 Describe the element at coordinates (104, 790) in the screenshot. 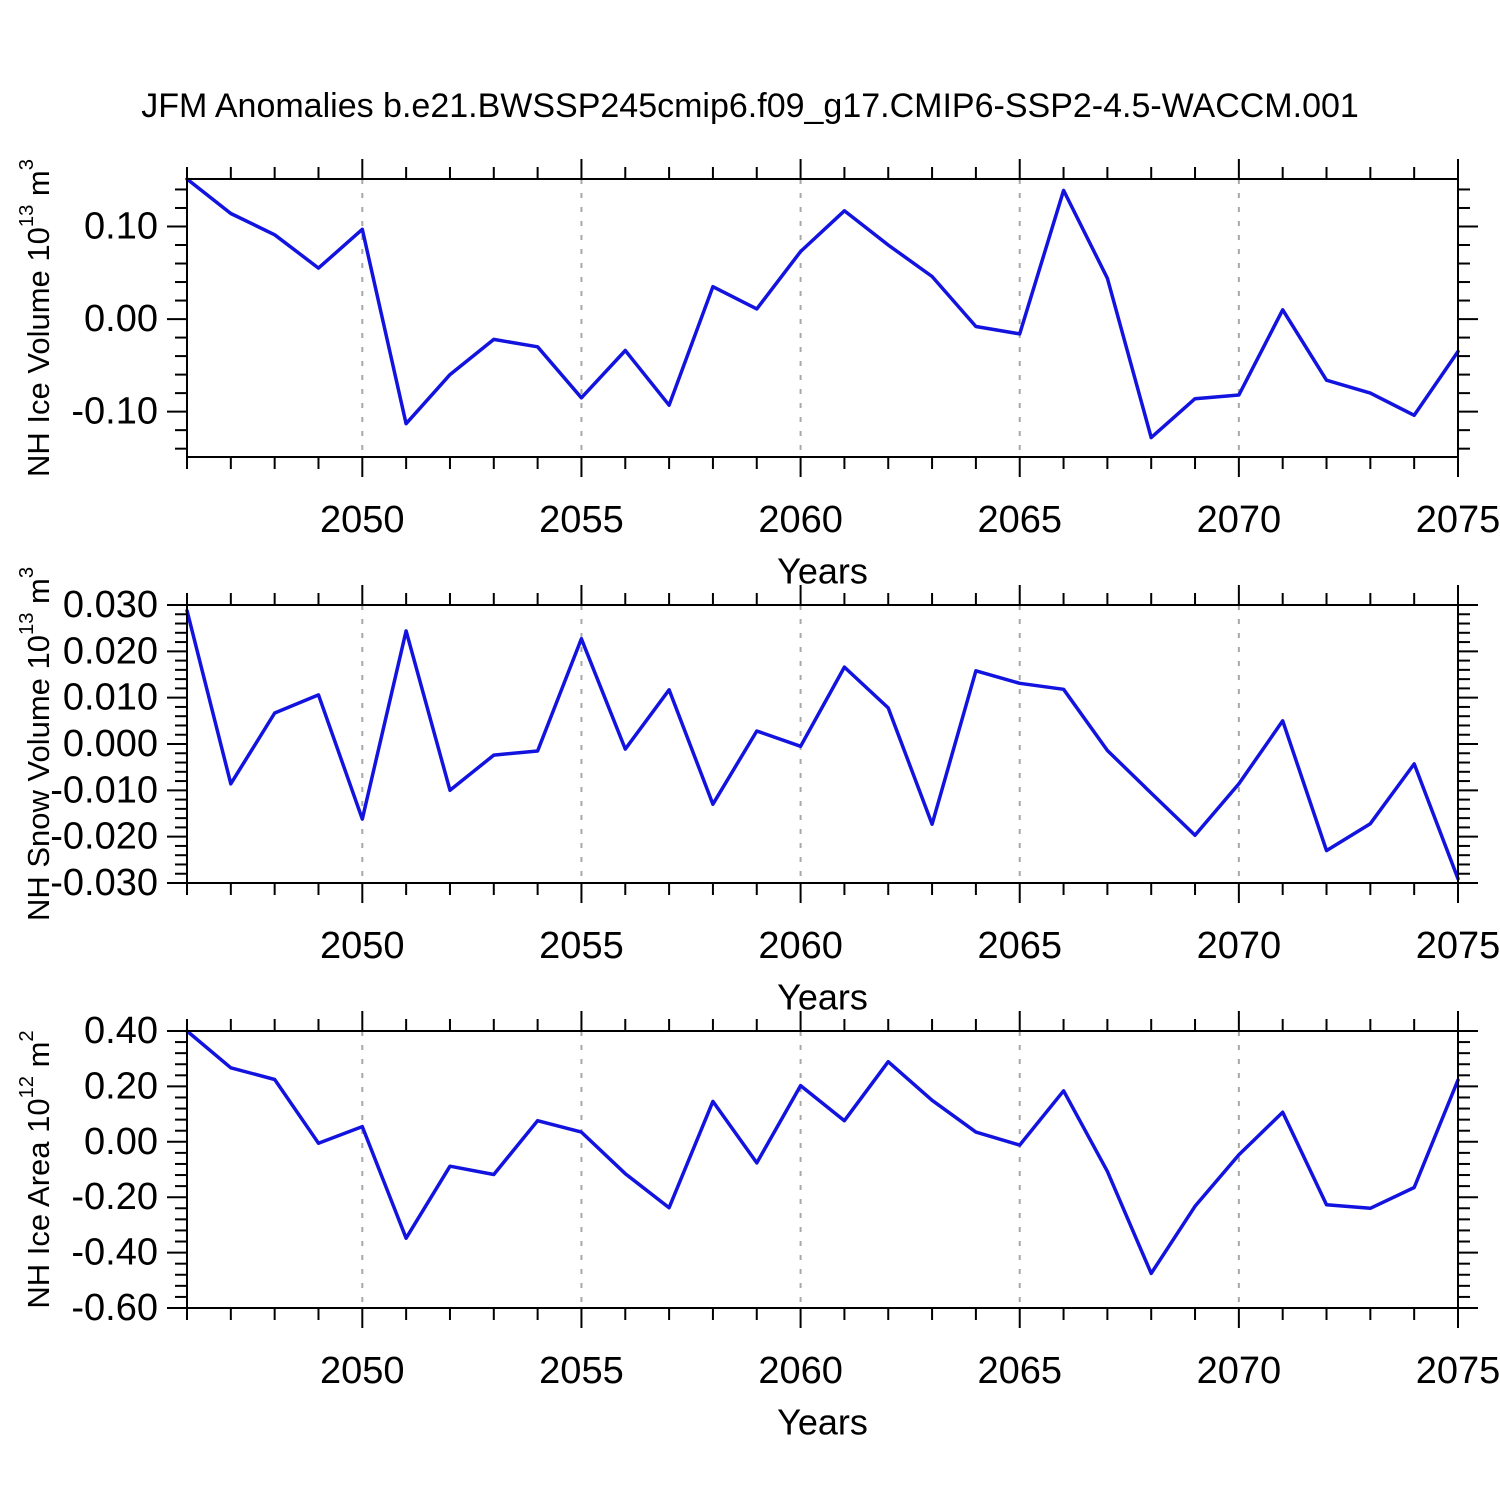

I see `y-tick-label--0.010: -0.010` at that location.